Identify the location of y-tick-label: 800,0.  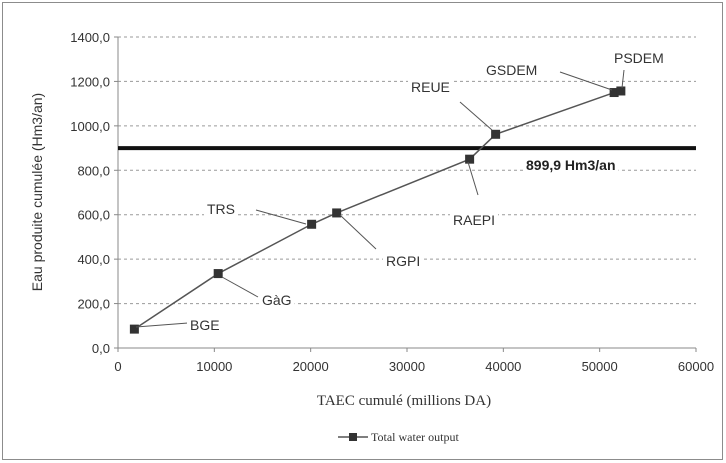
(93, 170).